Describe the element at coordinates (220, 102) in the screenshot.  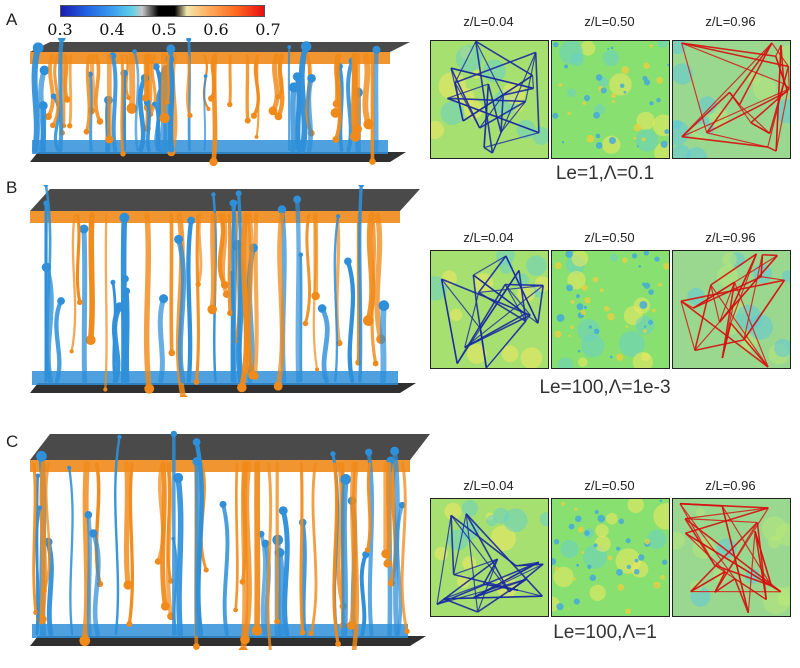
I see `volume-render-a` at that location.